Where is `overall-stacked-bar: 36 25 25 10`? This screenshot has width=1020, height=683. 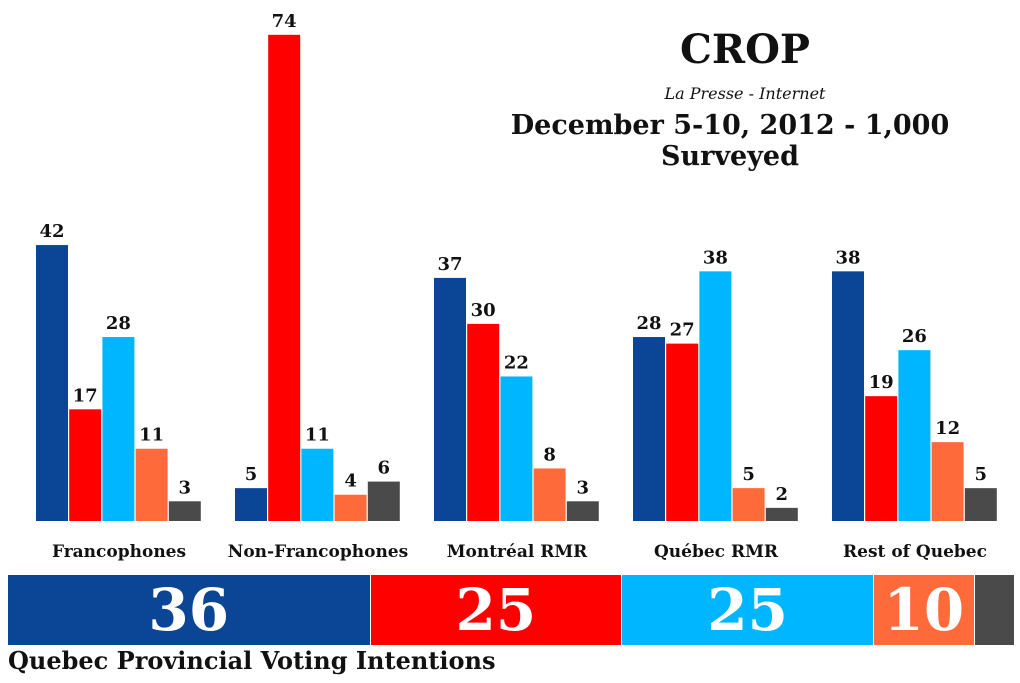 overall-stacked-bar: 36 25 25 10 is located at coordinates (511, 610).